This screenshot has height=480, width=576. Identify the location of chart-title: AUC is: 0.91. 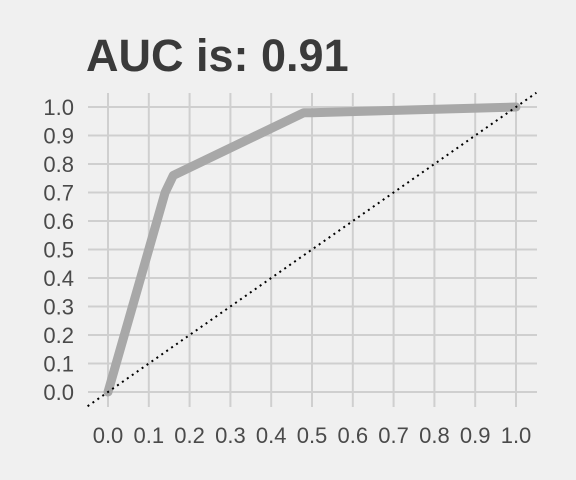
(217, 55).